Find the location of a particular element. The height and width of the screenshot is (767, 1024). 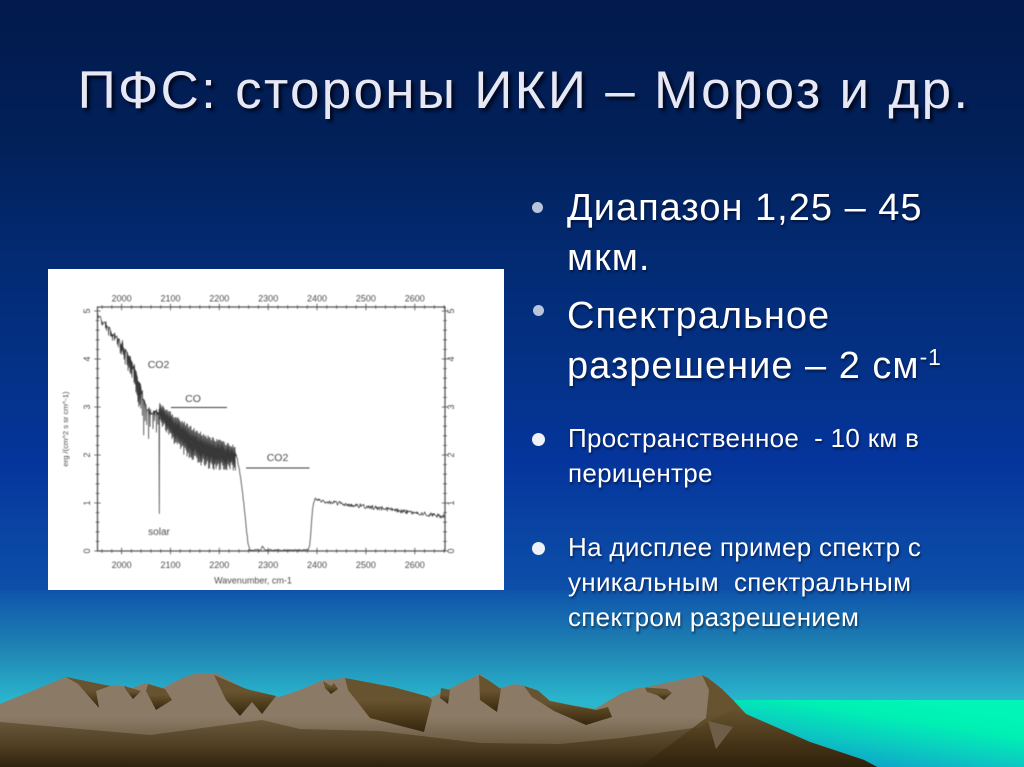

svg-text: solar is located at coordinates (159, 532).